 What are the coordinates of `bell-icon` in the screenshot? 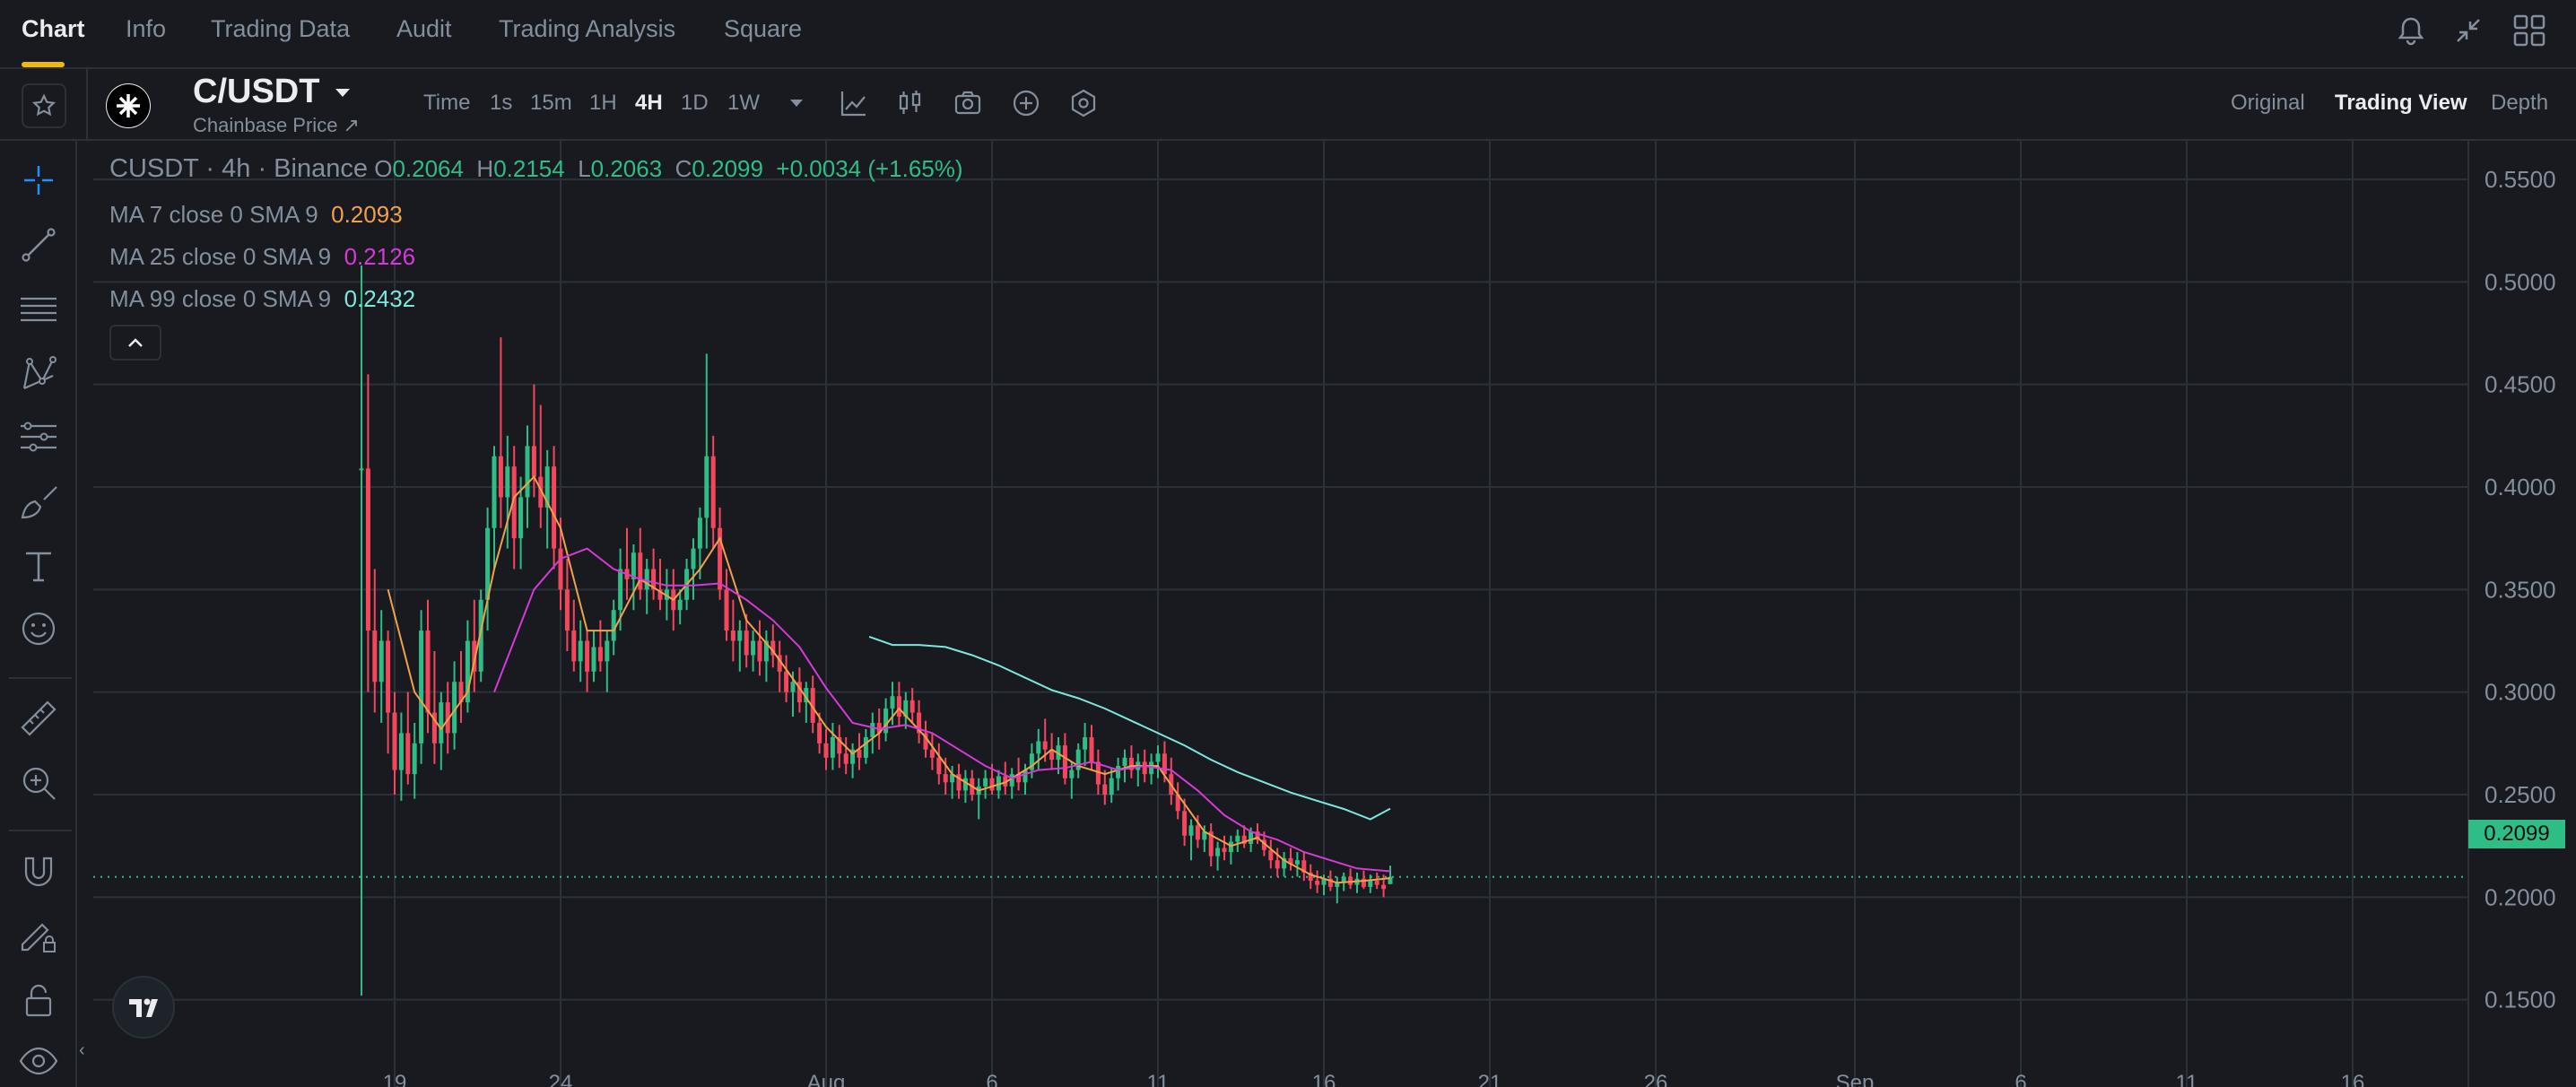 It's located at (2411, 30).